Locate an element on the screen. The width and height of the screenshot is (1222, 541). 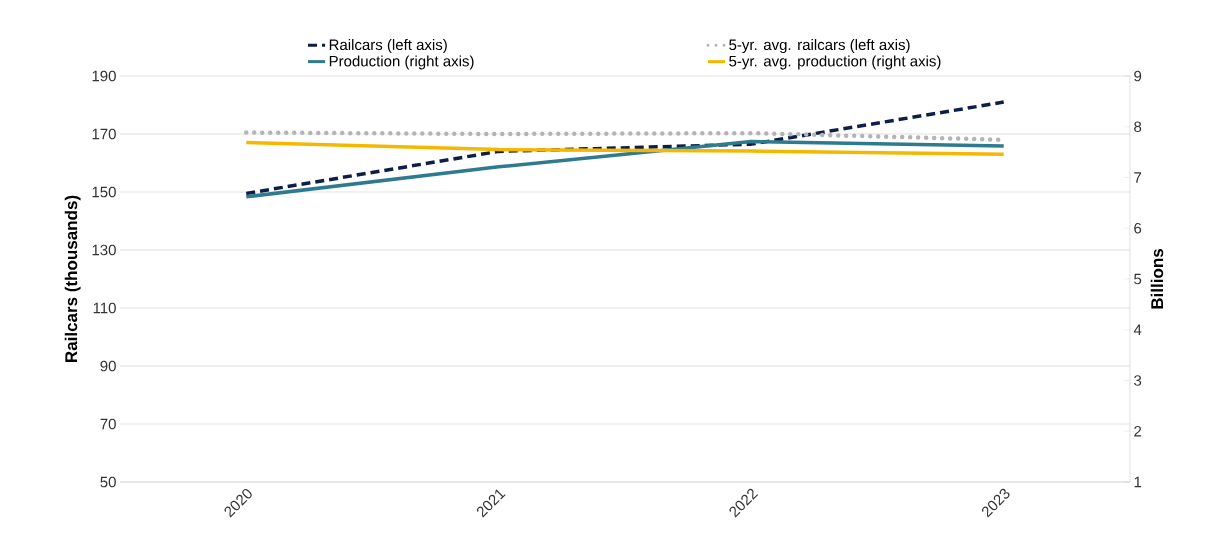
y-axis-title: Railcars (thousands) is located at coordinates (72, 278).